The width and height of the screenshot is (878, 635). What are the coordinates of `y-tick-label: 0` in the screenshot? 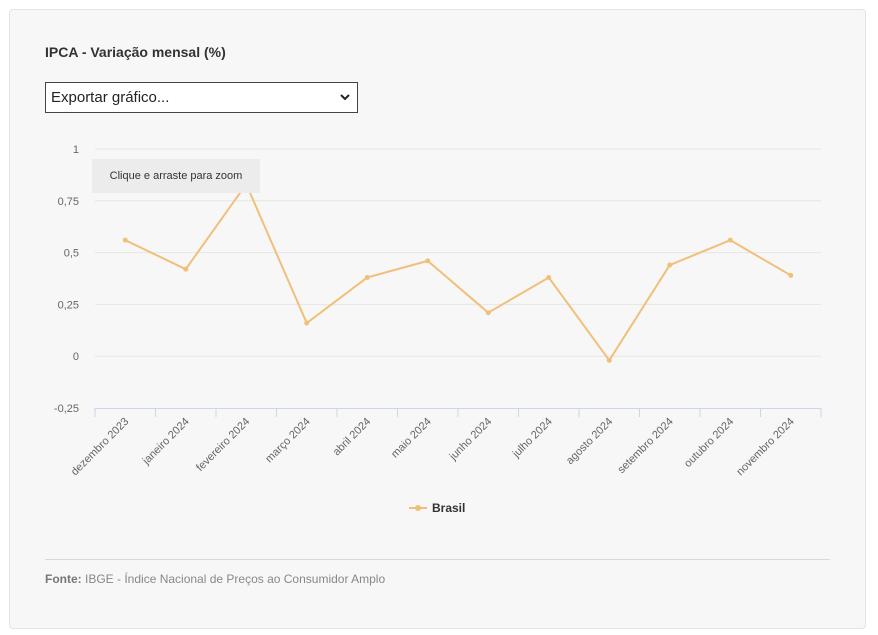 It's located at (76, 357).